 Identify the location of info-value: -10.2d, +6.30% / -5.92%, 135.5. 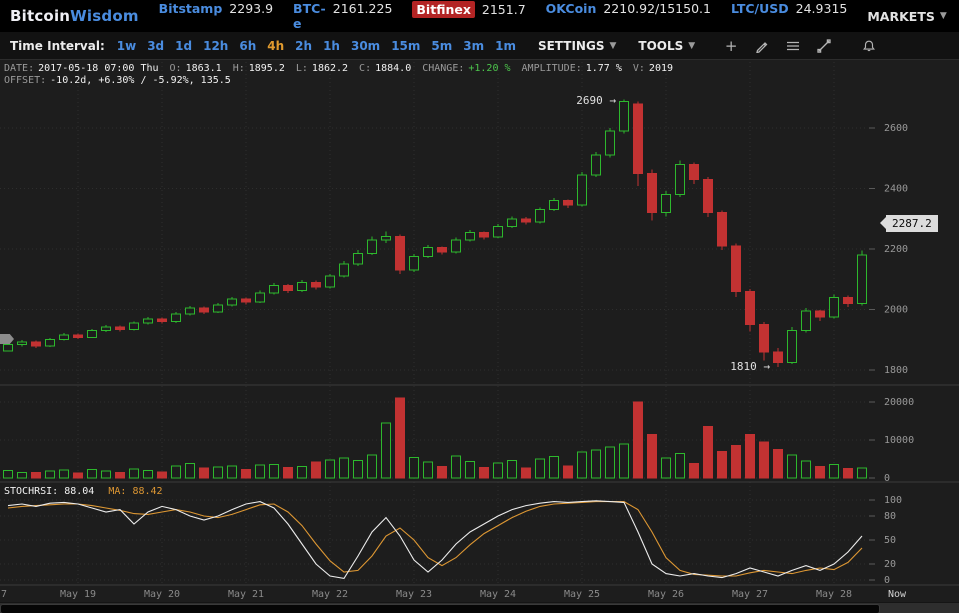
(140, 80).